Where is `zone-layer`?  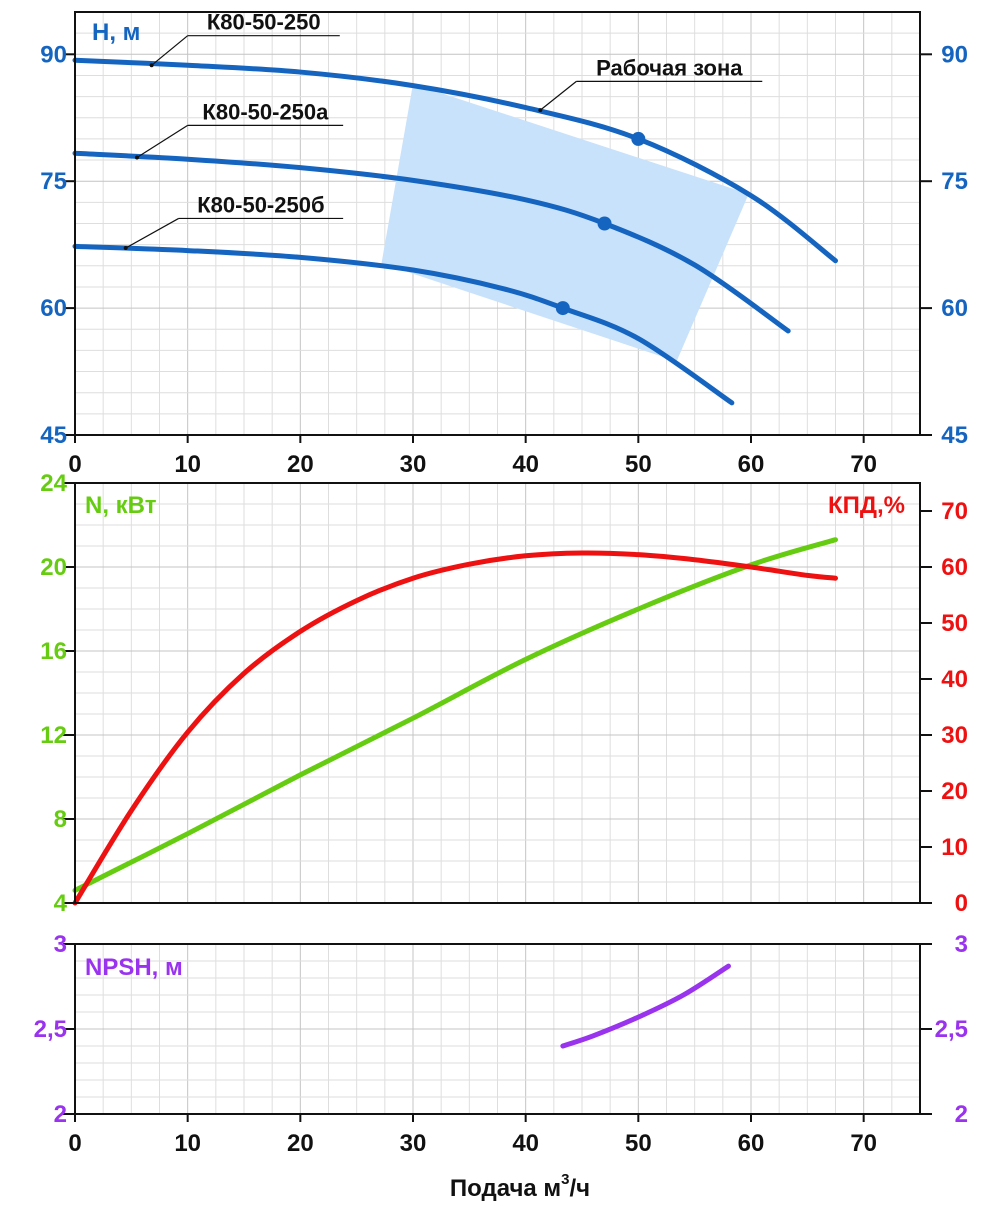 zone-layer is located at coordinates (565, 222).